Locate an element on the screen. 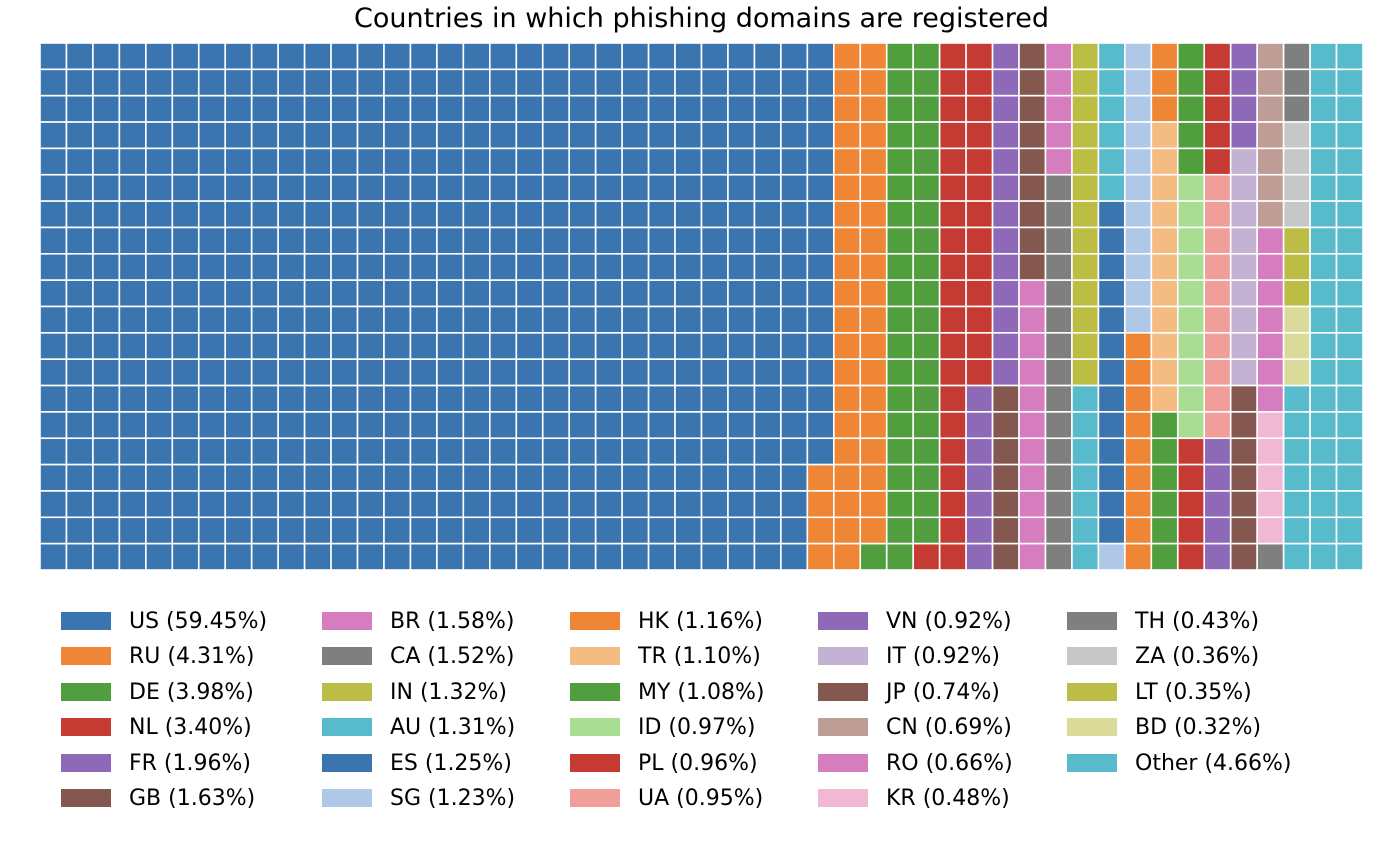 Image resolution: width=1388 pixels, height=848 pixels. waffle-cell-gb is located at coordinates (1005, 504).